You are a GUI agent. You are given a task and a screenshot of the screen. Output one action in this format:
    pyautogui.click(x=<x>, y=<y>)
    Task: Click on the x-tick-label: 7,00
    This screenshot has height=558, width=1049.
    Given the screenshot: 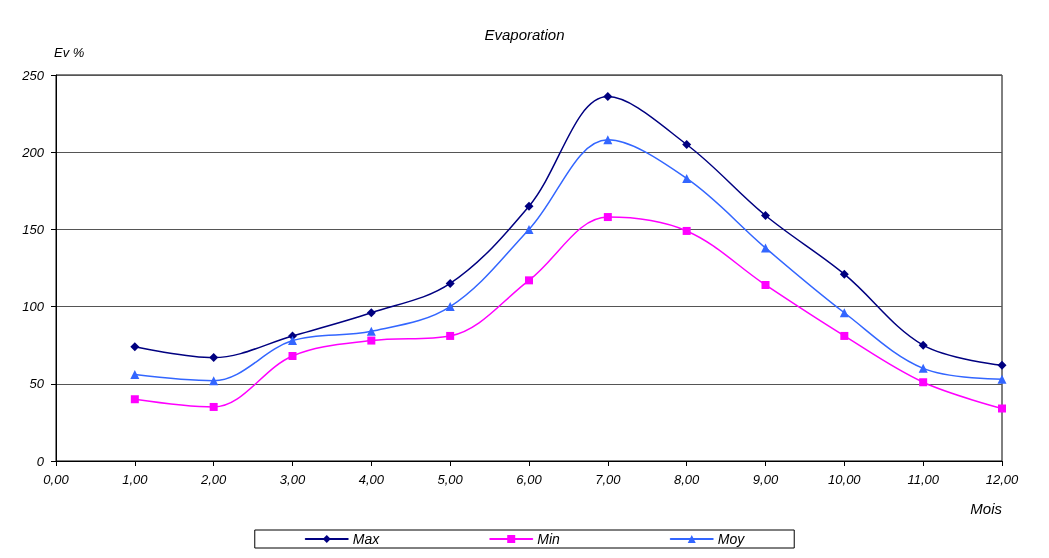 What is the action you would take?
    pyautogui.click(x=608, y=479)
    